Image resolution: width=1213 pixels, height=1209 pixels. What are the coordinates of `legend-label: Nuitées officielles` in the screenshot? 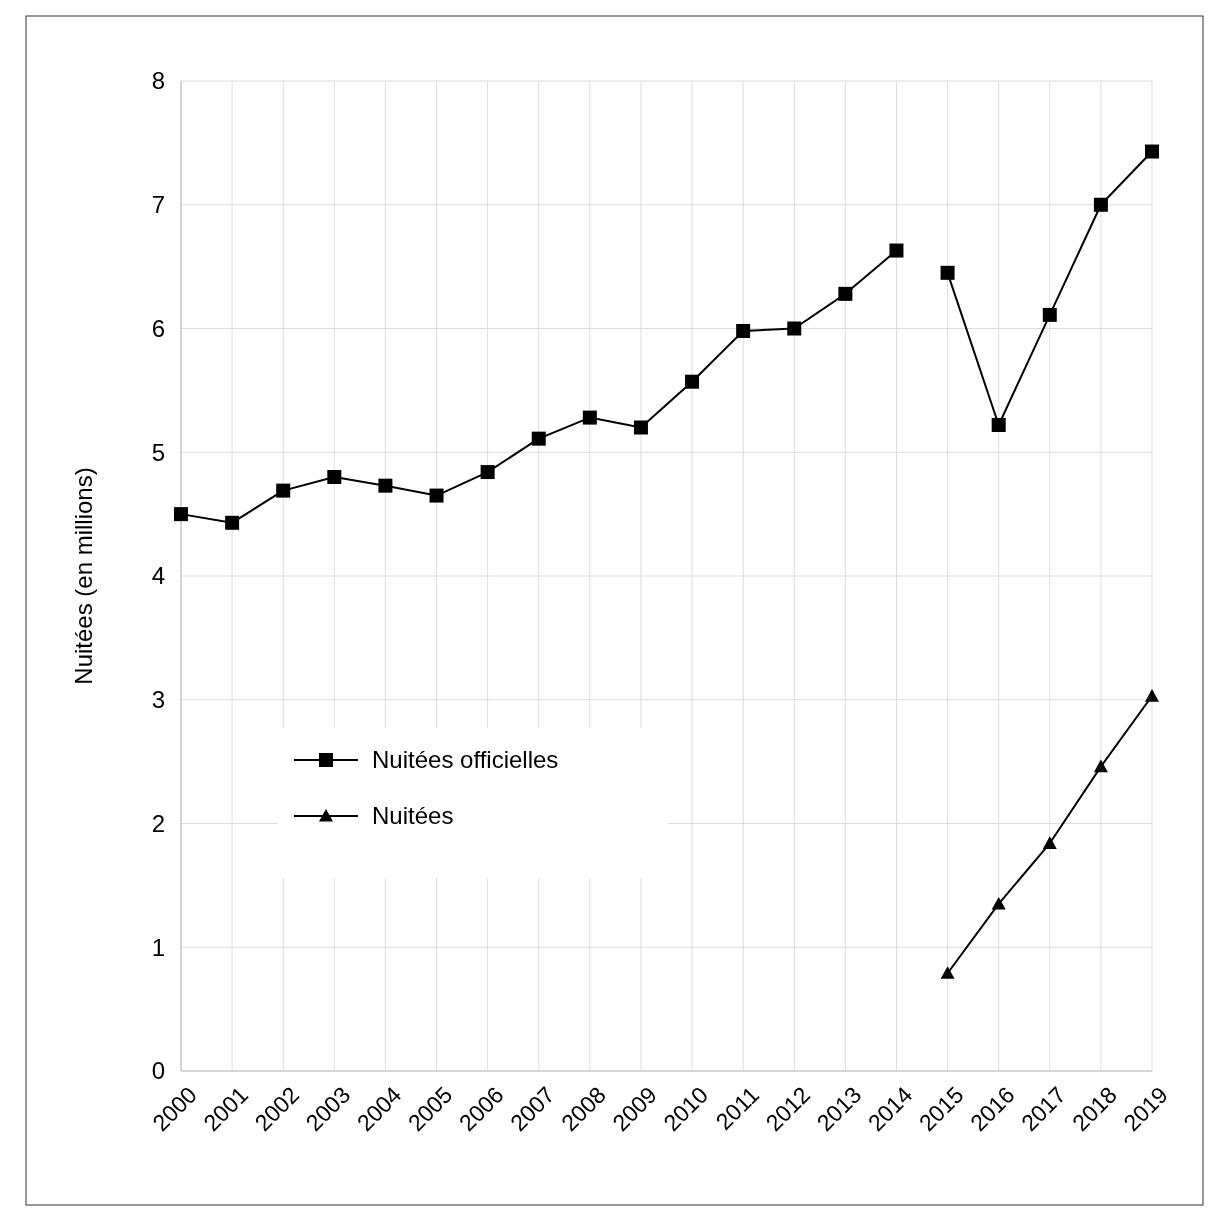 It's located at (465, 760).